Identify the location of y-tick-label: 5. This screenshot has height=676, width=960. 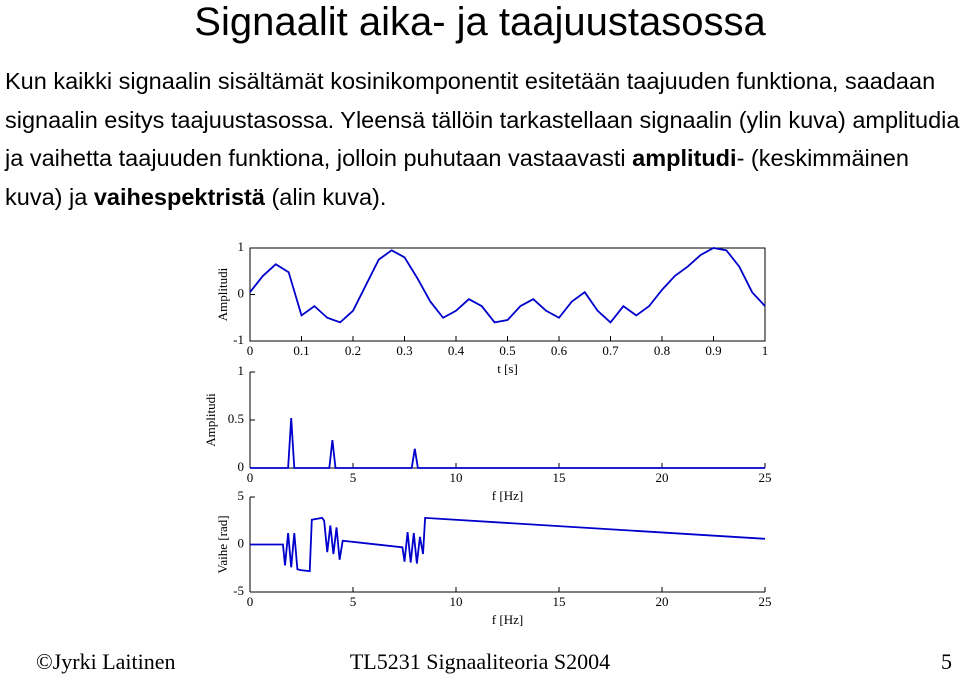
(241, 495).